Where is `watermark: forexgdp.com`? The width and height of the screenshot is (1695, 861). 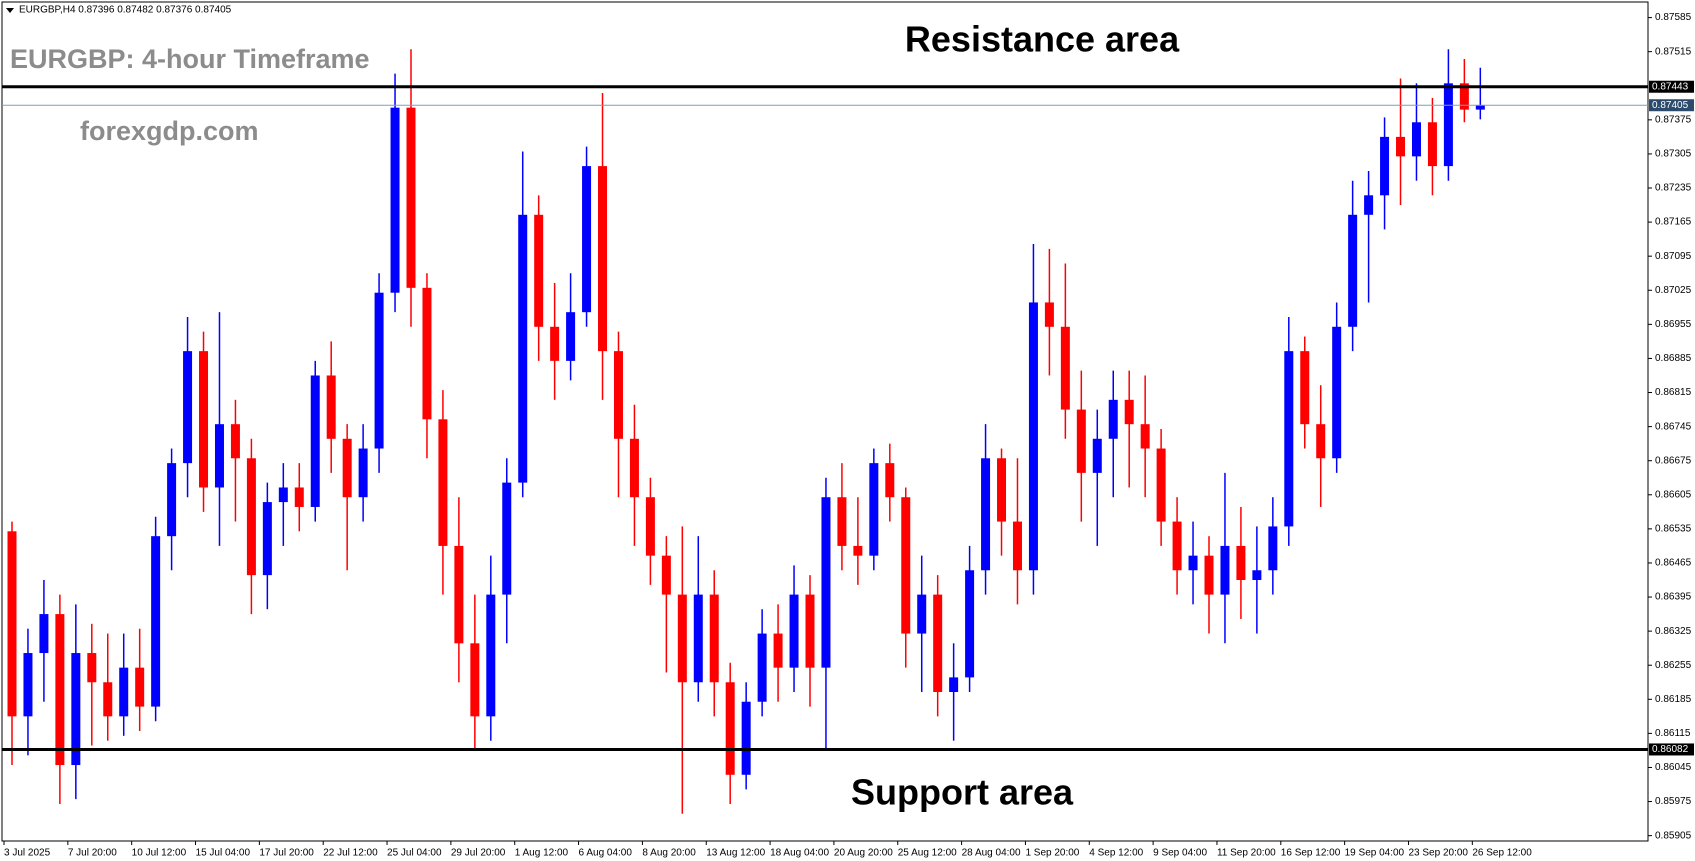 watermark: forexgdp.com is located at coordinates (169, 131).